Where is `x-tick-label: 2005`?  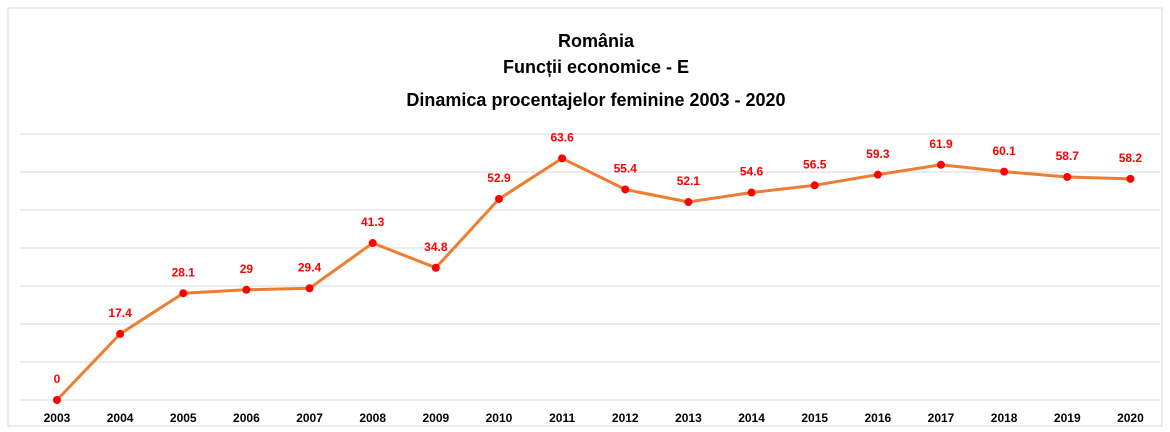 x-tick-label: 2005 is located at coordinates (183, 418).